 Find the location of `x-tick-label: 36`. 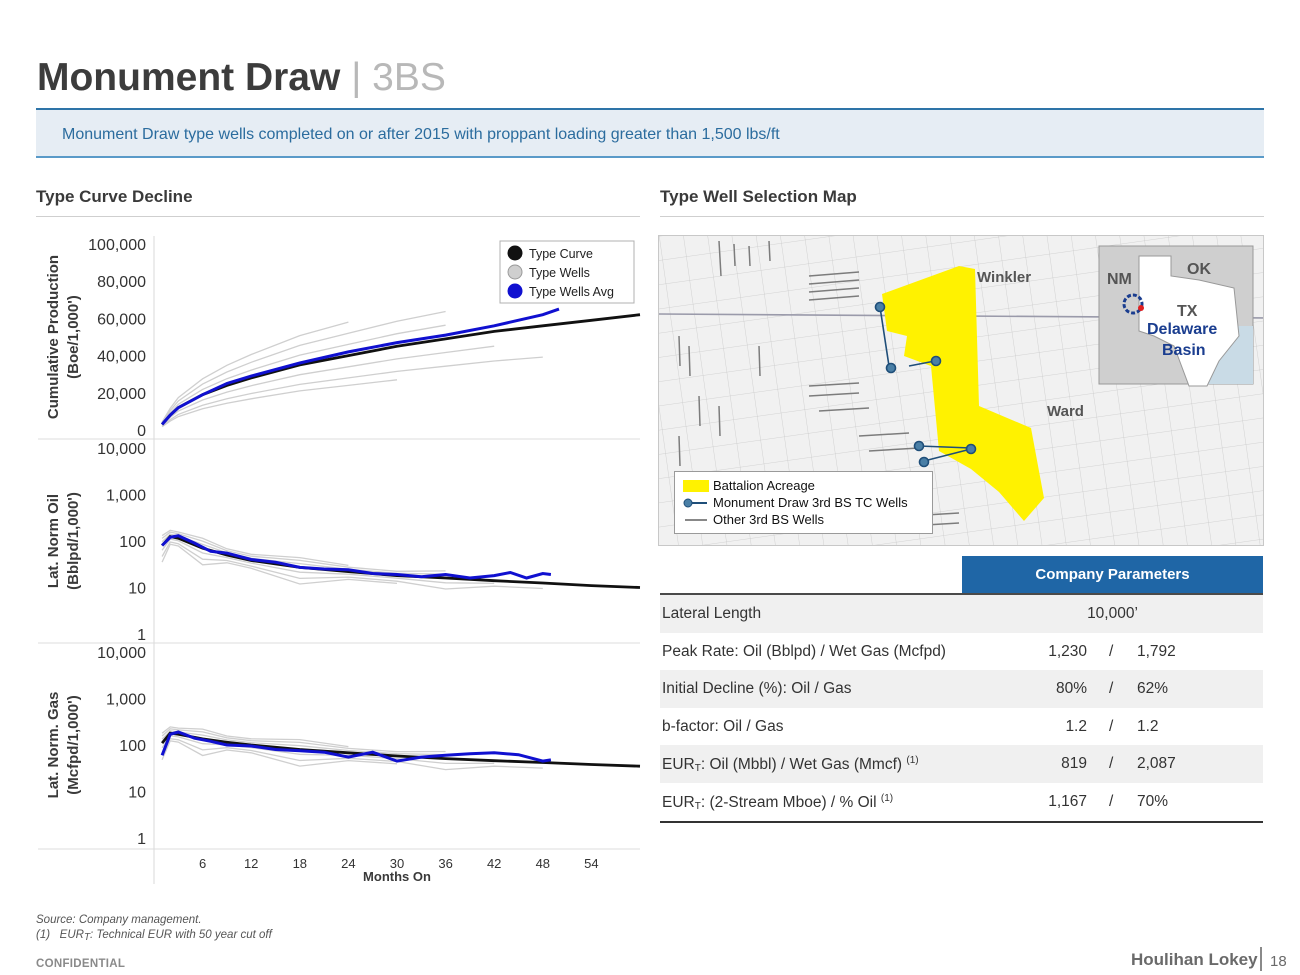

x-tick-label: 36 is located at coordinates (445, 863).